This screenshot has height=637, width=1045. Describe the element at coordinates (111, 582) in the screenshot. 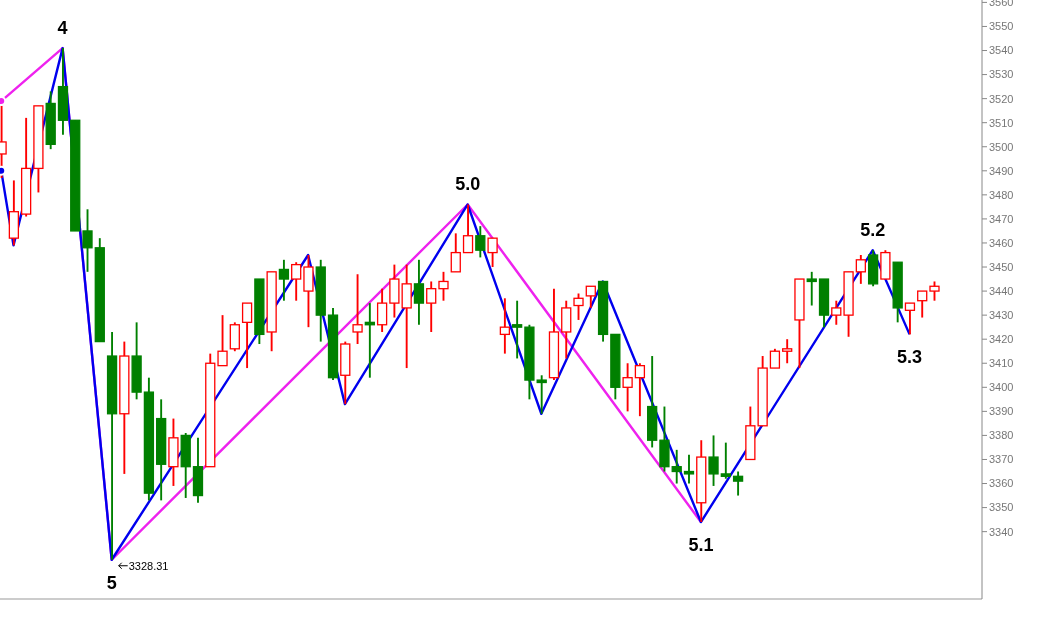

I see `annotation: 5` at that location.